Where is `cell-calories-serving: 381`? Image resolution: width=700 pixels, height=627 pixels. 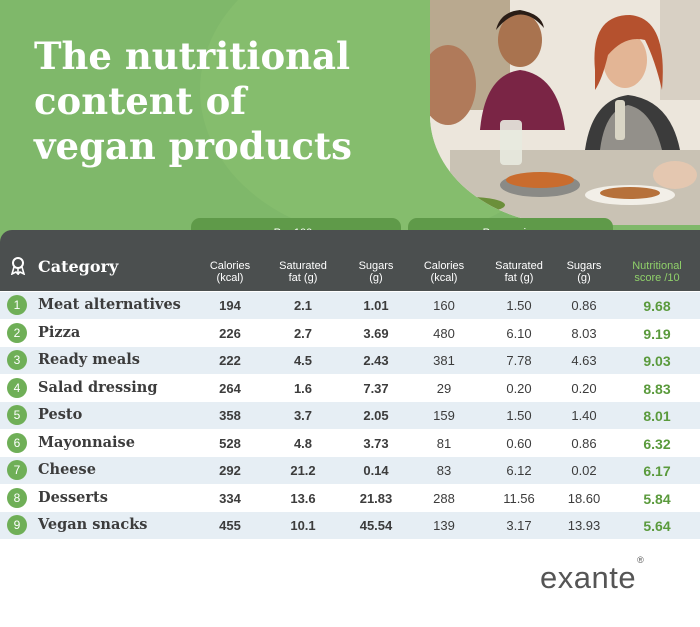
cell-calories-serving: 381 is located at coordinates (444, 360).